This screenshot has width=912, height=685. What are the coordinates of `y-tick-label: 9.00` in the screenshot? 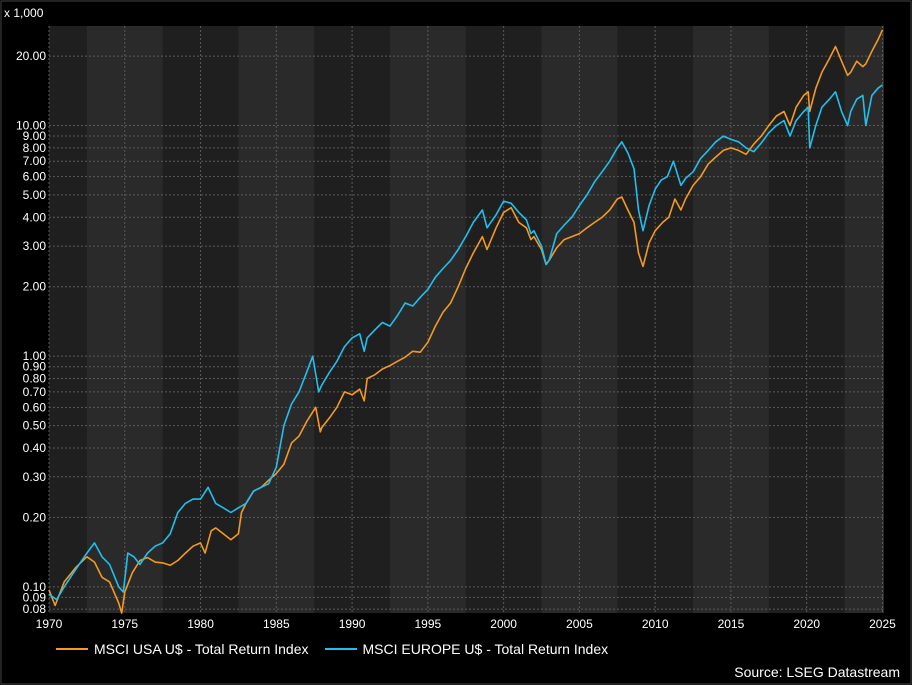 It's located at (35, 136).